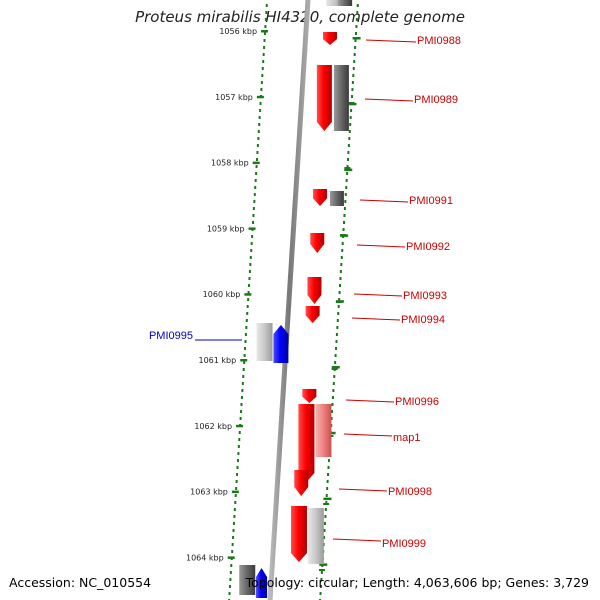  What do you see at coordinates (218, 360) in the screenshot?
I see `scale-label: 1061 kbp` at bounding box center [218, 360].